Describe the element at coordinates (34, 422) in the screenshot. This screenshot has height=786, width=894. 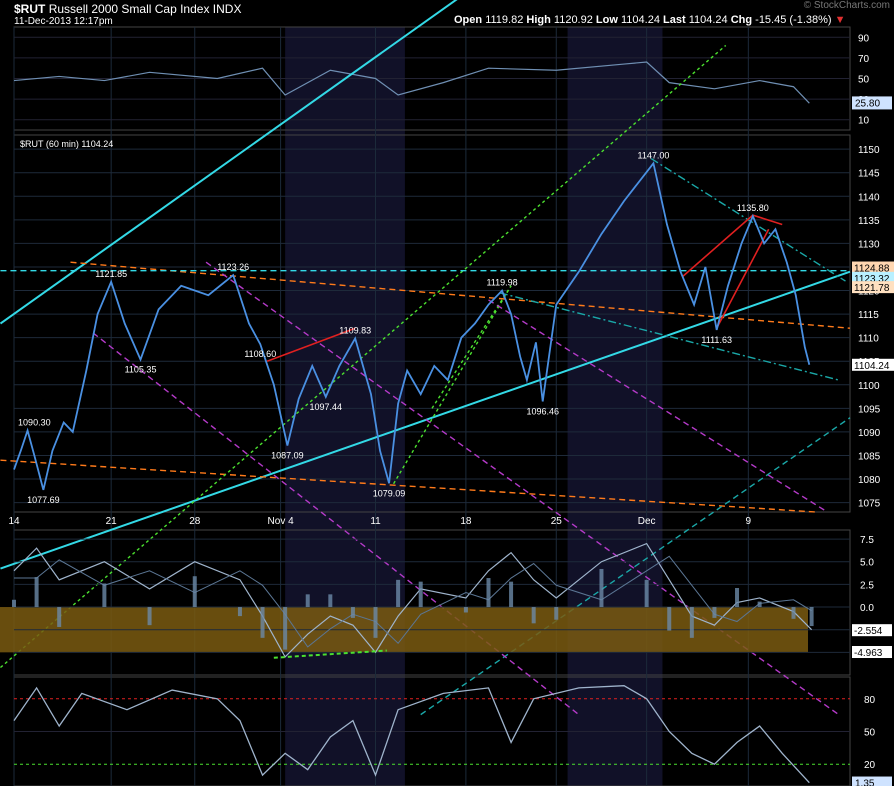
I see `price-label: 1090.30` at that location.